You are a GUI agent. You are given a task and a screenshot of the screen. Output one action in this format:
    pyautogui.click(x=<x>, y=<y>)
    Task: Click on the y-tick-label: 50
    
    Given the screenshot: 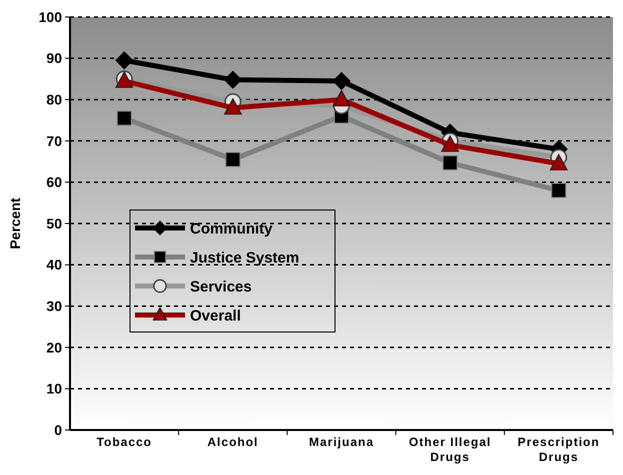 What is the action you would take?
    pyautogui.click(x=54, y=223)
    